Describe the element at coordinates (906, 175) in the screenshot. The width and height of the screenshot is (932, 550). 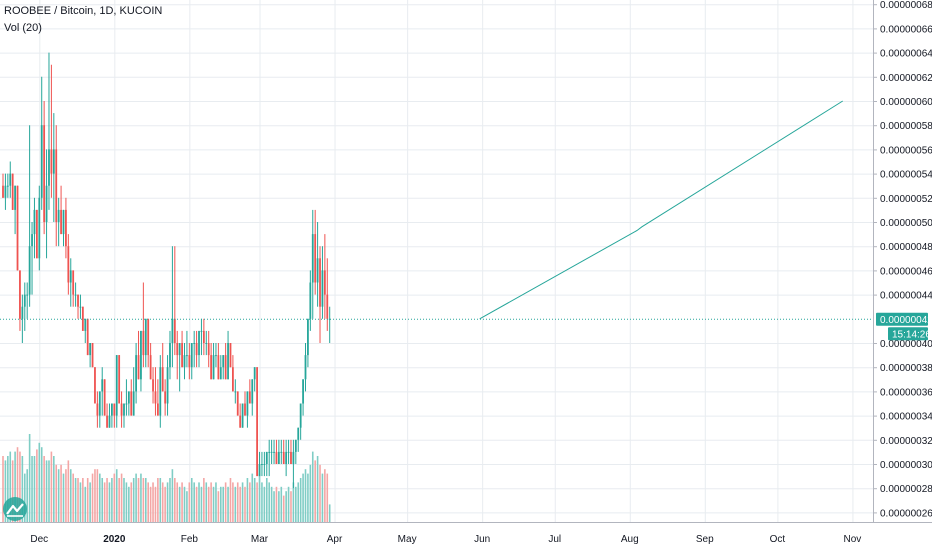
I see `price-tick-label: 0.00000054` at that location.